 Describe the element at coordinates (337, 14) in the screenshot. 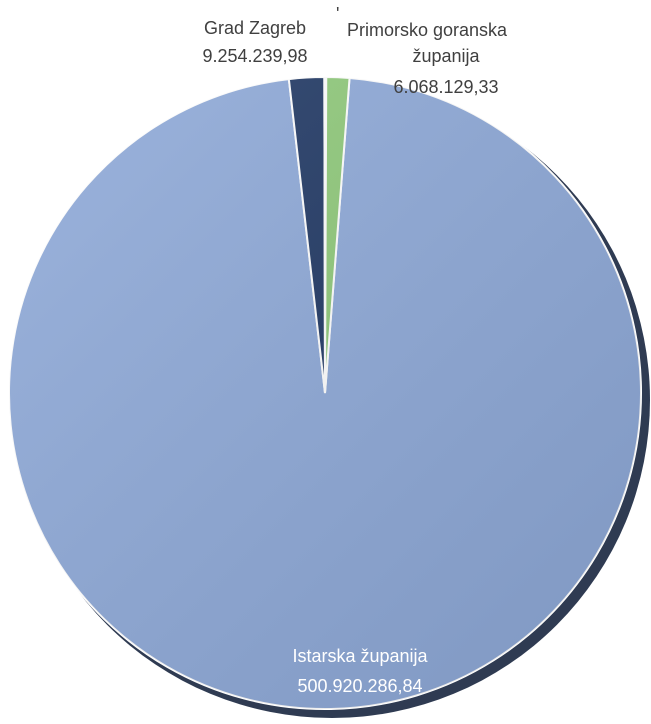

I see `slice-label-small-mark: '` at that location.